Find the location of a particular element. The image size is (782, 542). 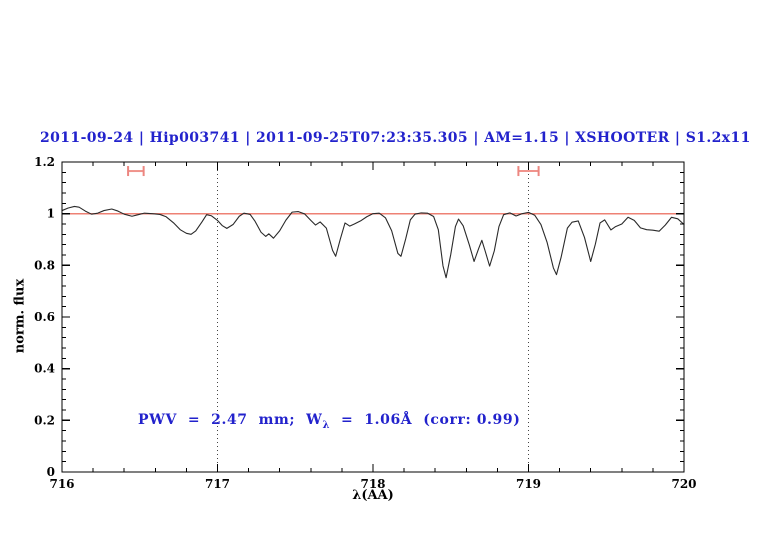

spectrum-curve is located at coordinates (373, 242).